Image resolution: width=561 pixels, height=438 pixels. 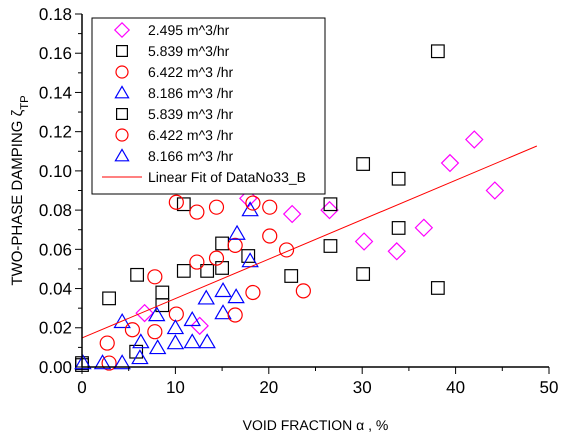 What do you see at coordinates (191, 156) in the screenshot?
I see `legend-label: 8.166 m^3 /hr` at bounding box center [191, 156].